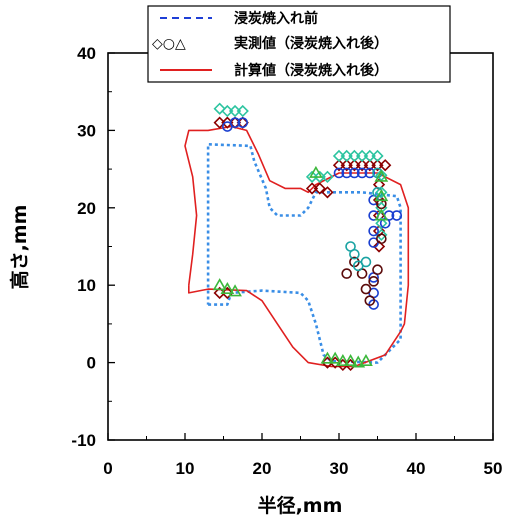  I want to click on y-tick-label: 40, so click(86, 53).